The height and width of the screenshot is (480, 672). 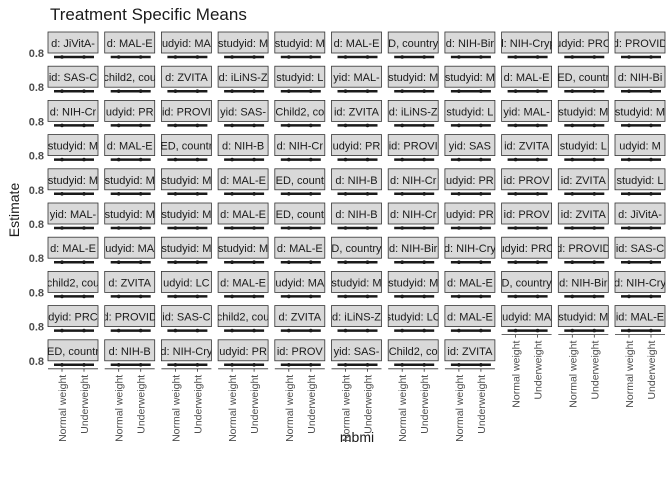 I want to click on facet-panel: id: ZVITA, so click(x=527, y=148).